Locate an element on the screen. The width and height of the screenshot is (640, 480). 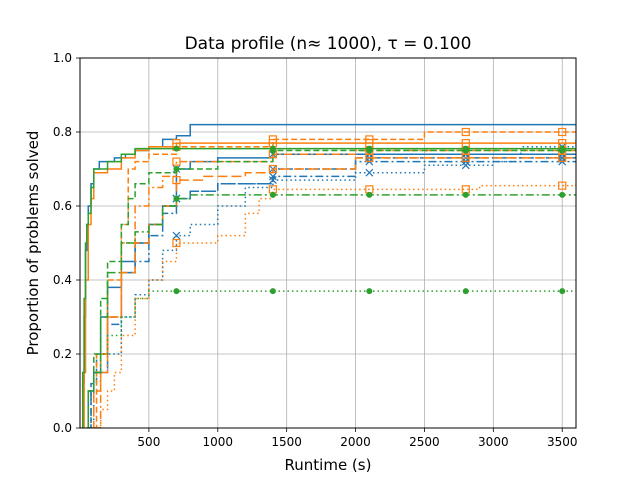
y-tick-label: 0.0 is located at coordinates (62, 428).